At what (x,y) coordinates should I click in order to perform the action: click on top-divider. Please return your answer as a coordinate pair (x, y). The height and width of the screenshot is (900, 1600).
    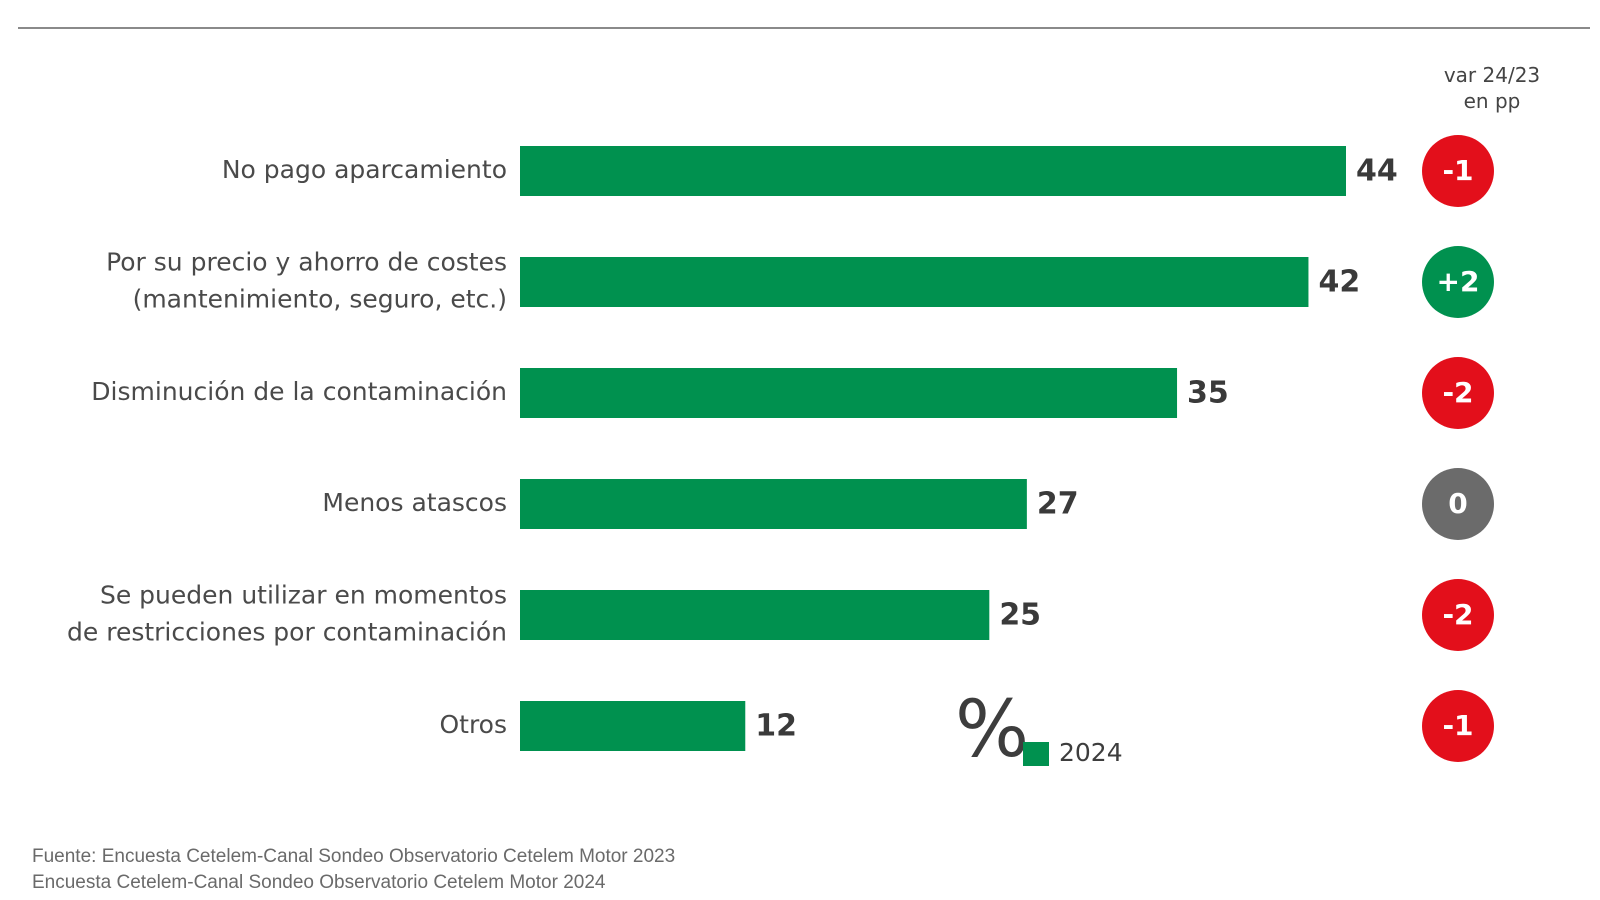
    Looking at the image, I should click on (804, 28).